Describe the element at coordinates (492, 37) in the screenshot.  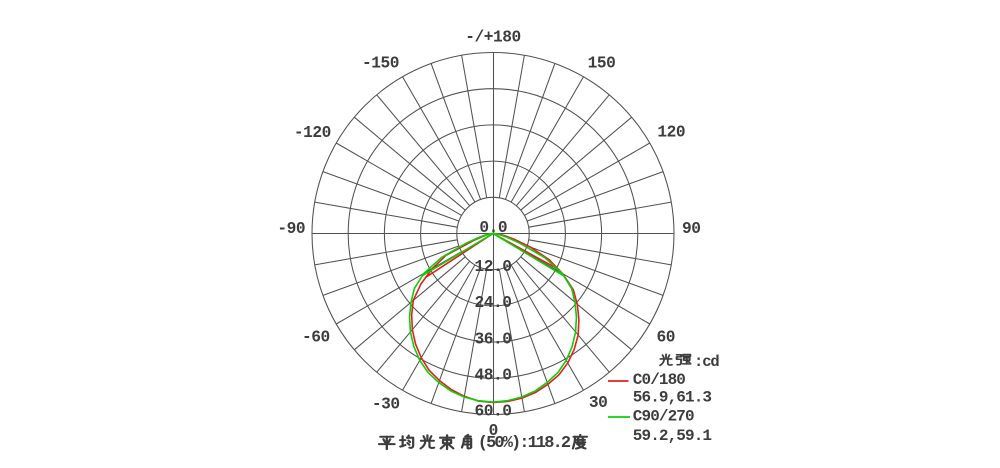
I see `svg-text: -/+180` at that location.